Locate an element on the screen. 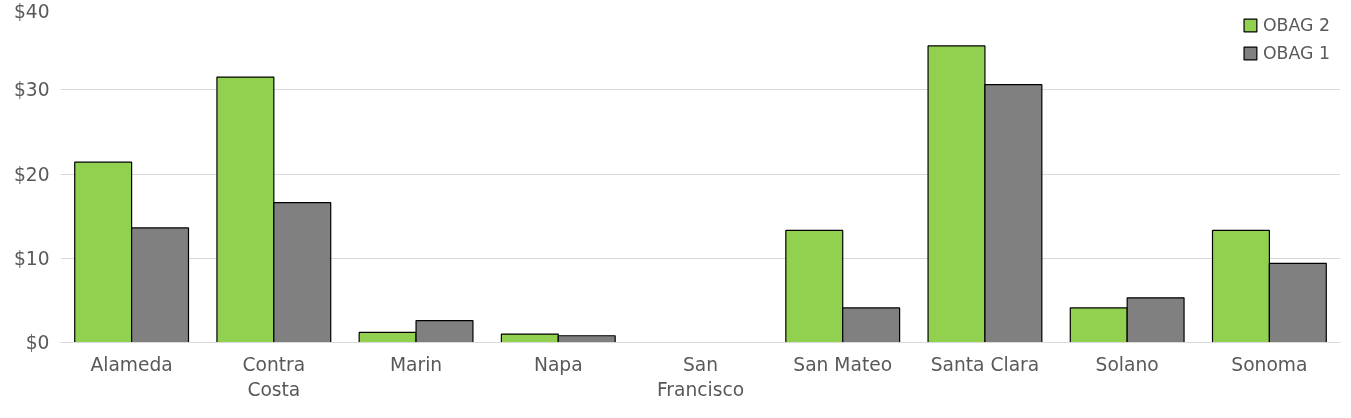 This screenshot has width=1351, height=418. y-tick-label: $30 is located at coordinates (31, 90).